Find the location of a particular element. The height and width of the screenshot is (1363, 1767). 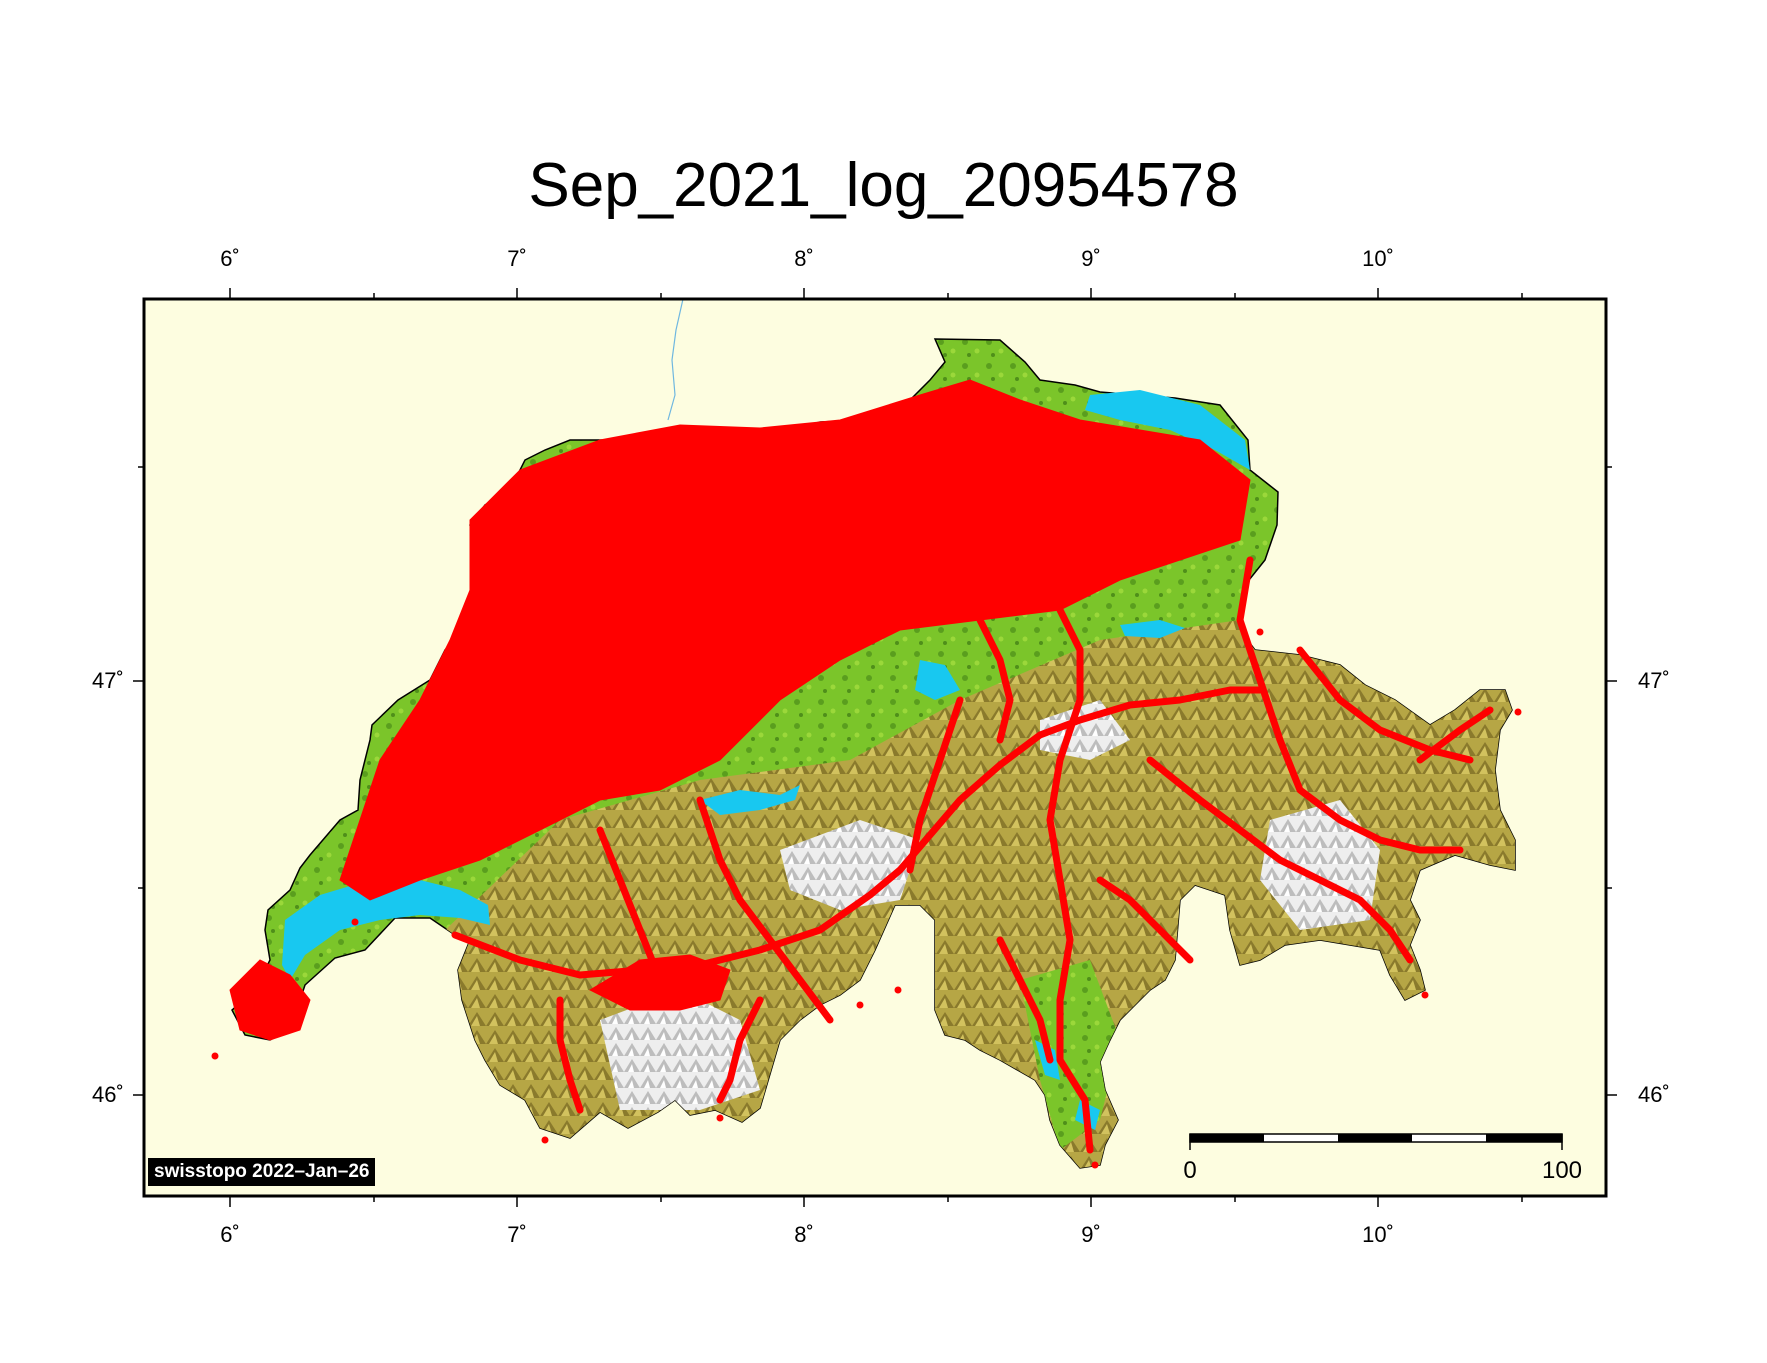

lake-geneva is located at coordinates (386, 930).